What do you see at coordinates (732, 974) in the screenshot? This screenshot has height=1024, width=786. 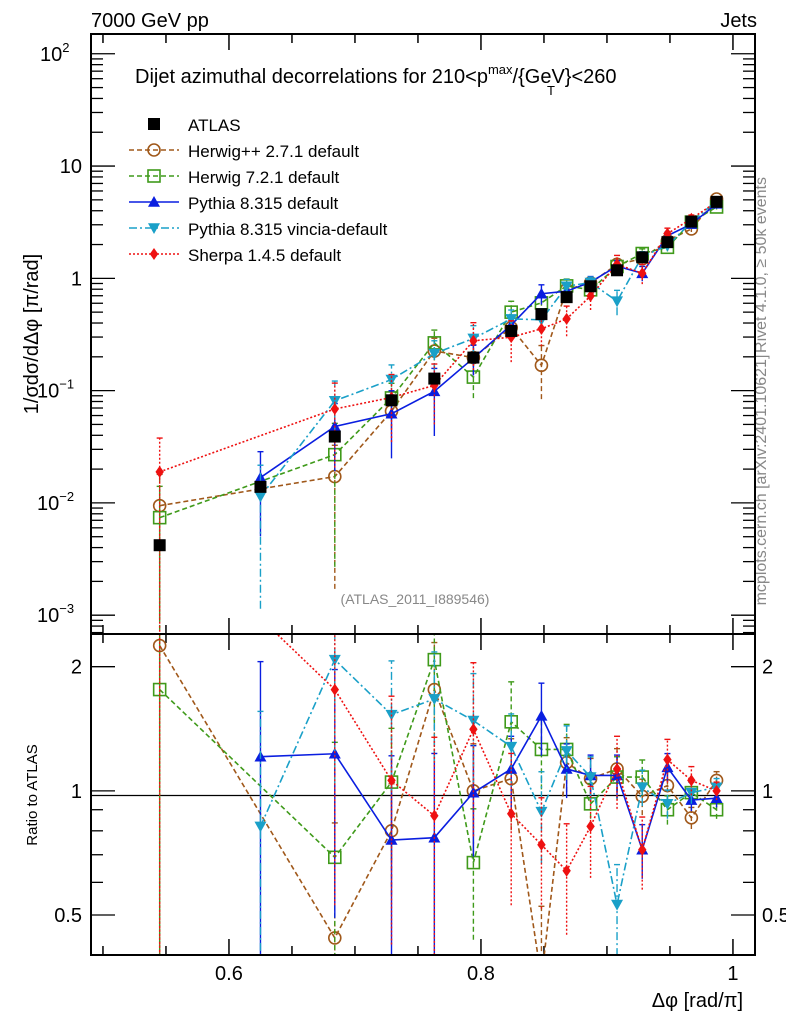 I see `x-tick-label: 1` at bounding box center [732, 974].